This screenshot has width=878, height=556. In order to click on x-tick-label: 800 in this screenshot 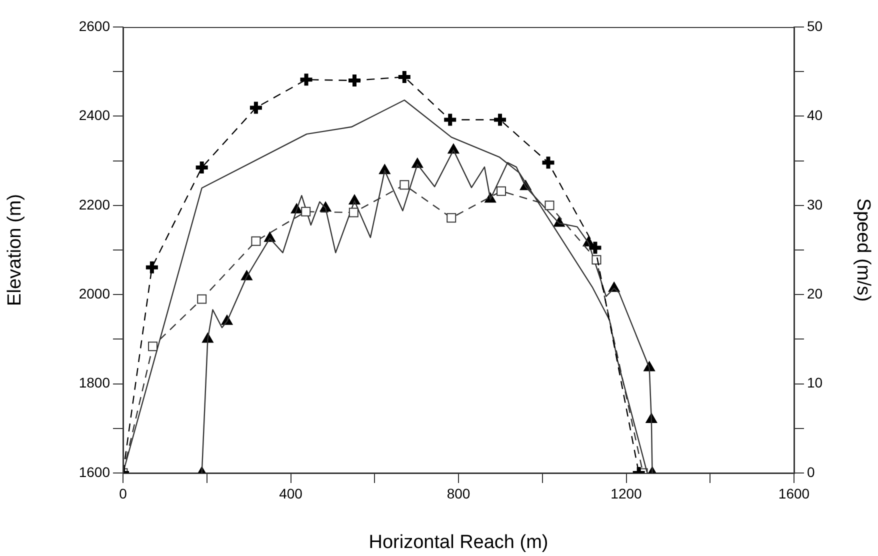, I will do `click(458, 493)`.